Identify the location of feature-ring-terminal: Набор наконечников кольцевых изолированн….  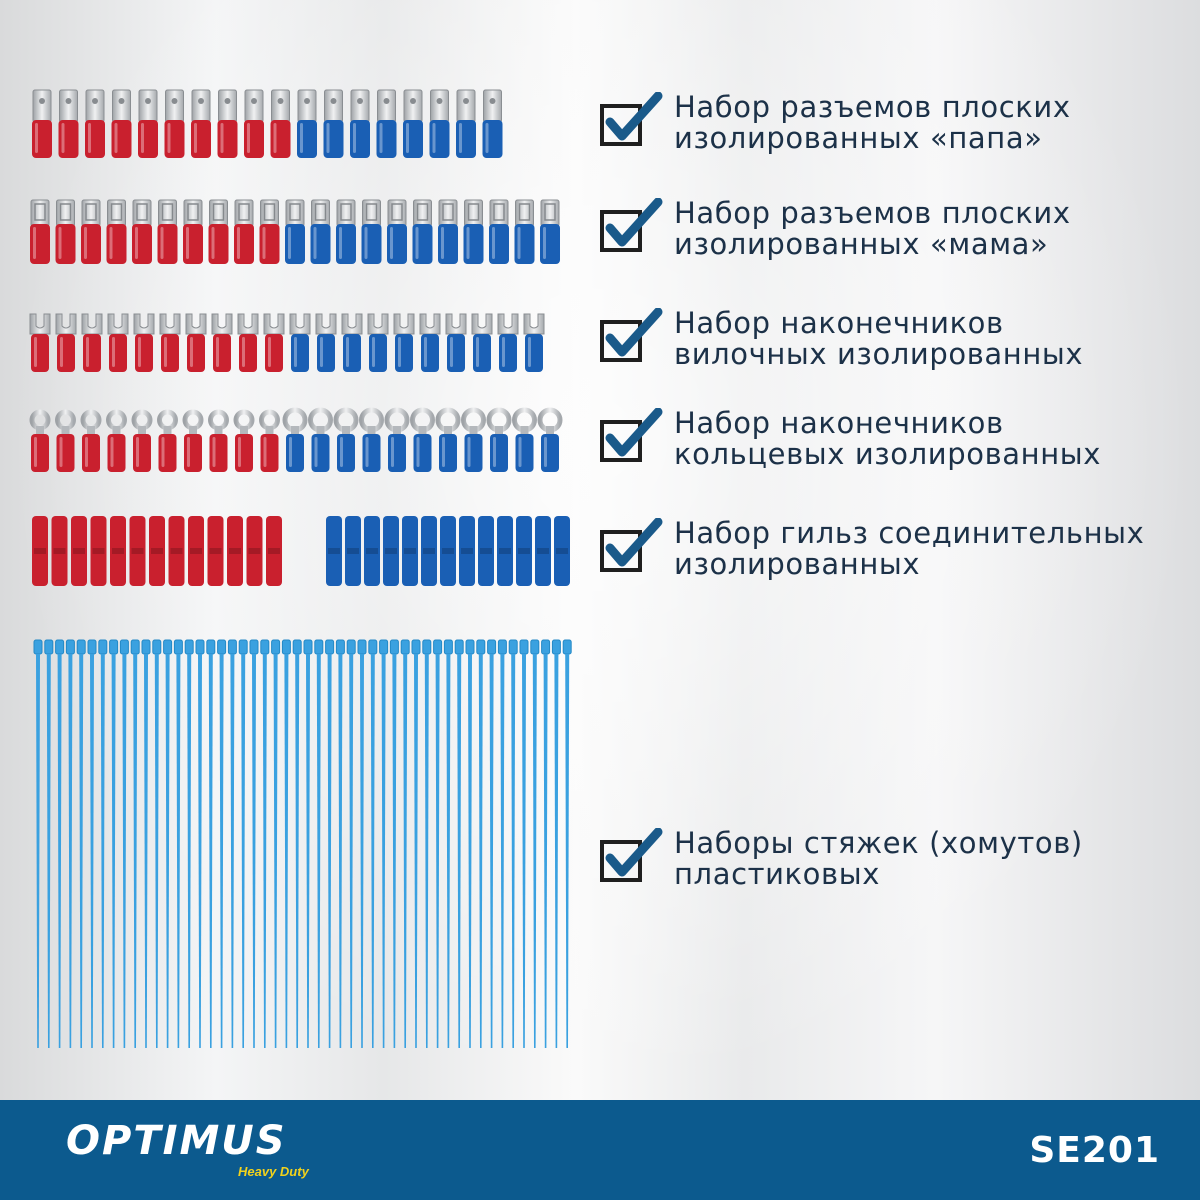
(898, 448).